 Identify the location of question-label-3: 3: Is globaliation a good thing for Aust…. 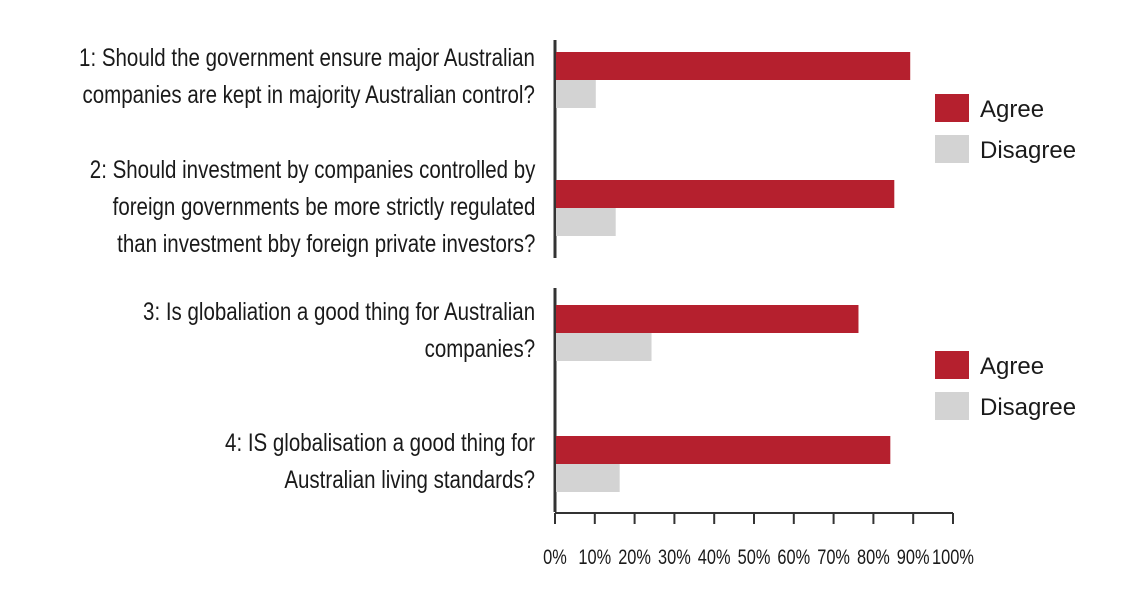
(339, 331).